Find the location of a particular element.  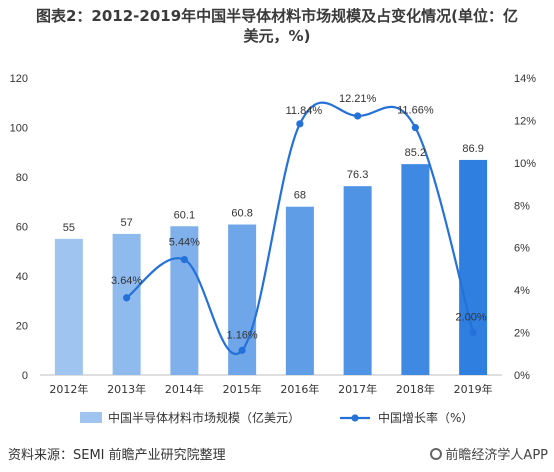

brand-name: 前瞻经济学人APP is located at coordinates (496, 455).